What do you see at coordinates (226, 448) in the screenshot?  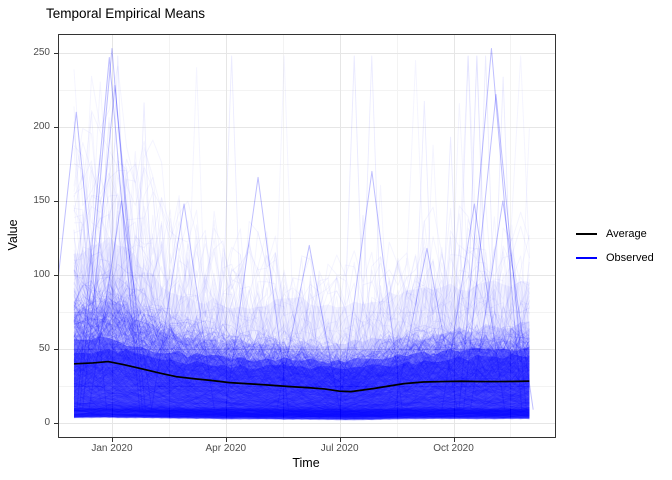 I see `x-tick-label: Apr 2020` at bounding box center [226, 448].